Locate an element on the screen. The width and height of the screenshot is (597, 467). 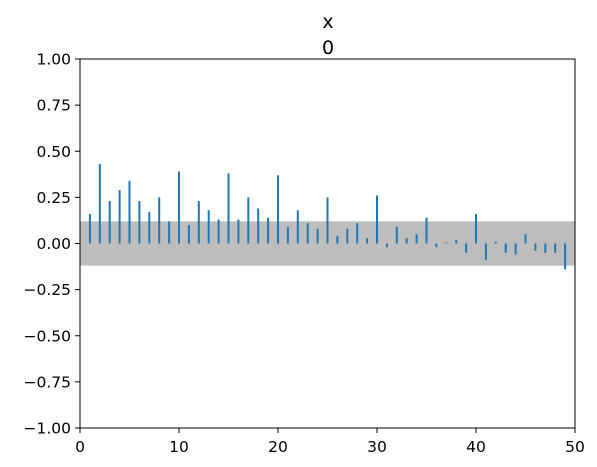
chart-title-line-2: 0 is located at coordinates (328, 48).